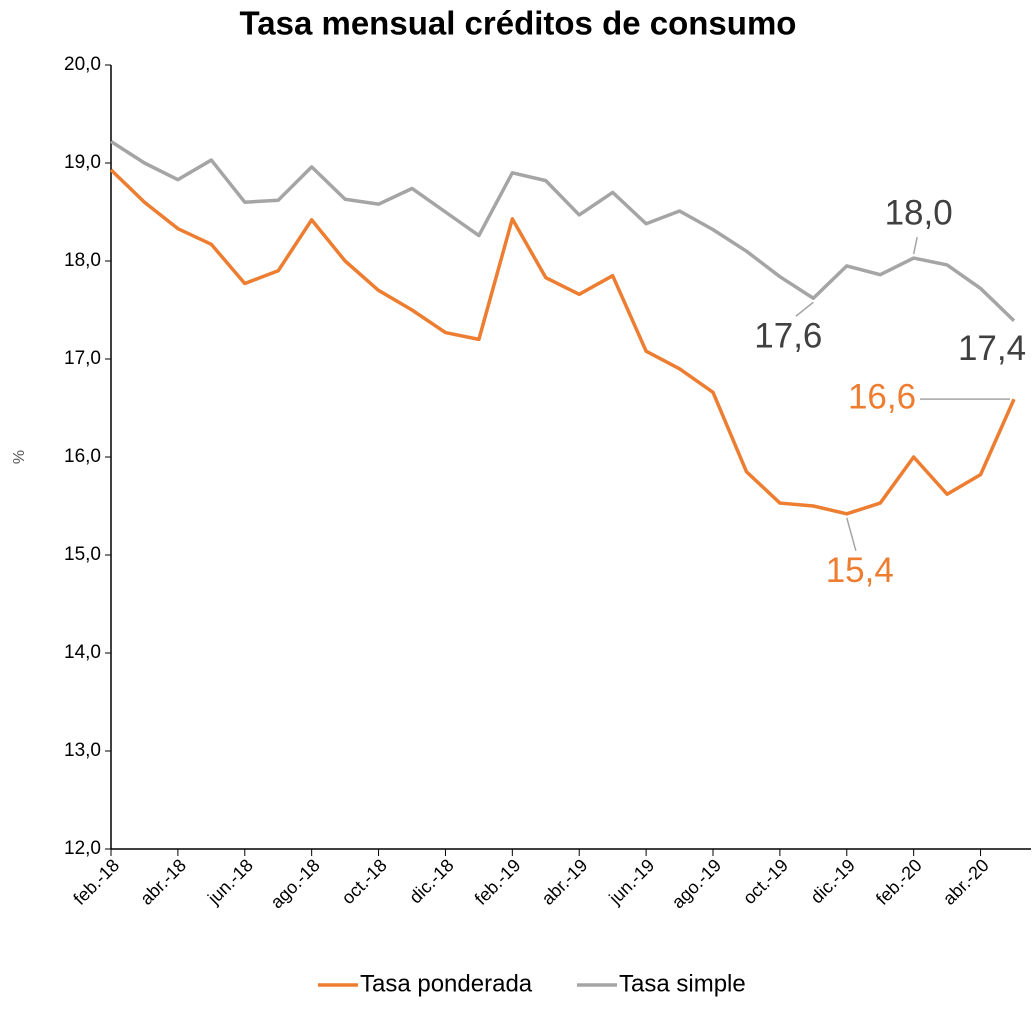 Image resolution: width=1035 pixels, height=1013 pixels. What do you see at coordinates (860, 570) in the screenshot?
I see `data-label: 15,4` at bounding box center [860, 570].